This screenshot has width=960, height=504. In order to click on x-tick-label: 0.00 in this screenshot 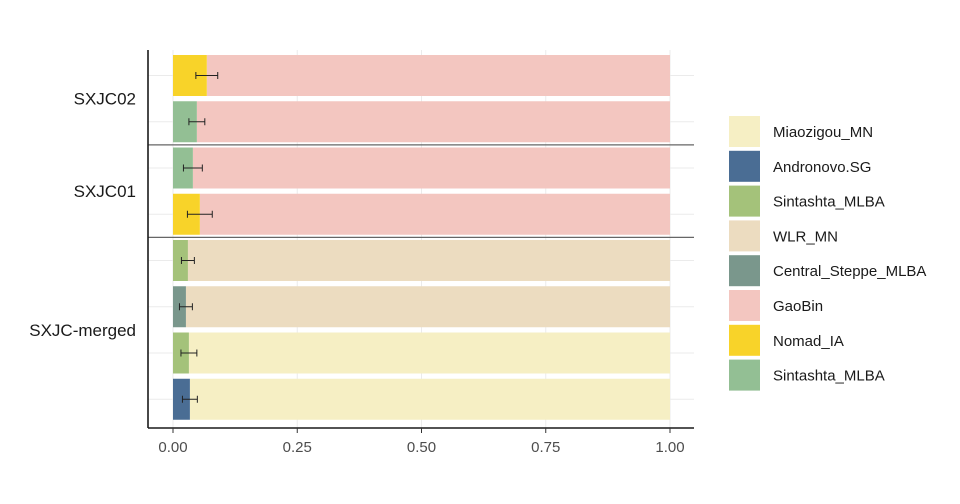, I will do `click(172, 447)`.